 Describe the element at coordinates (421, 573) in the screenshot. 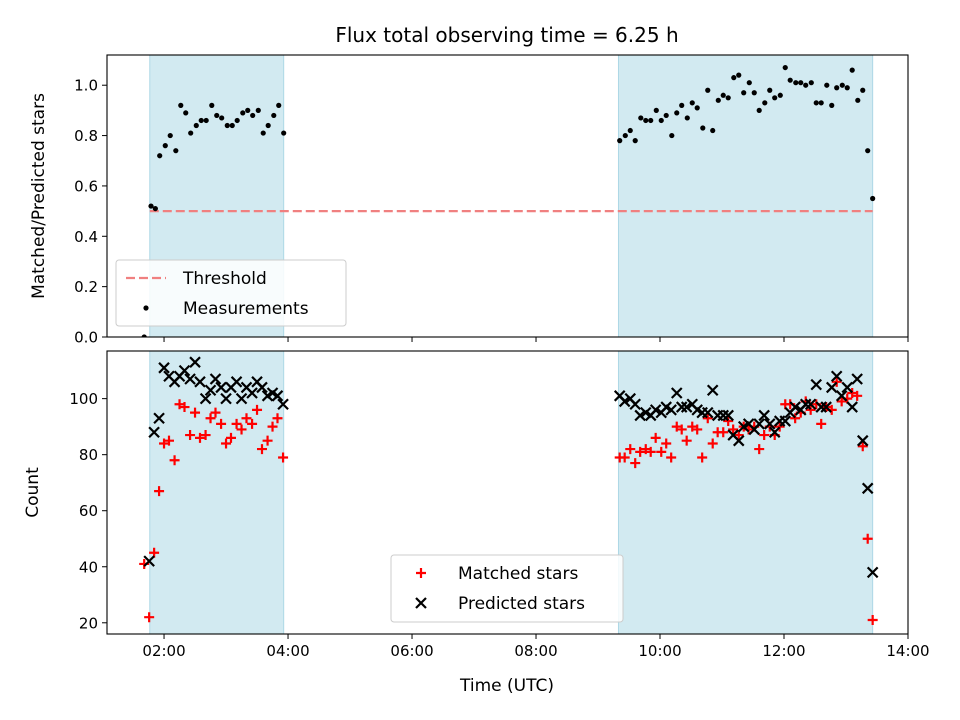

I see `legend-marker-plus` at that location.